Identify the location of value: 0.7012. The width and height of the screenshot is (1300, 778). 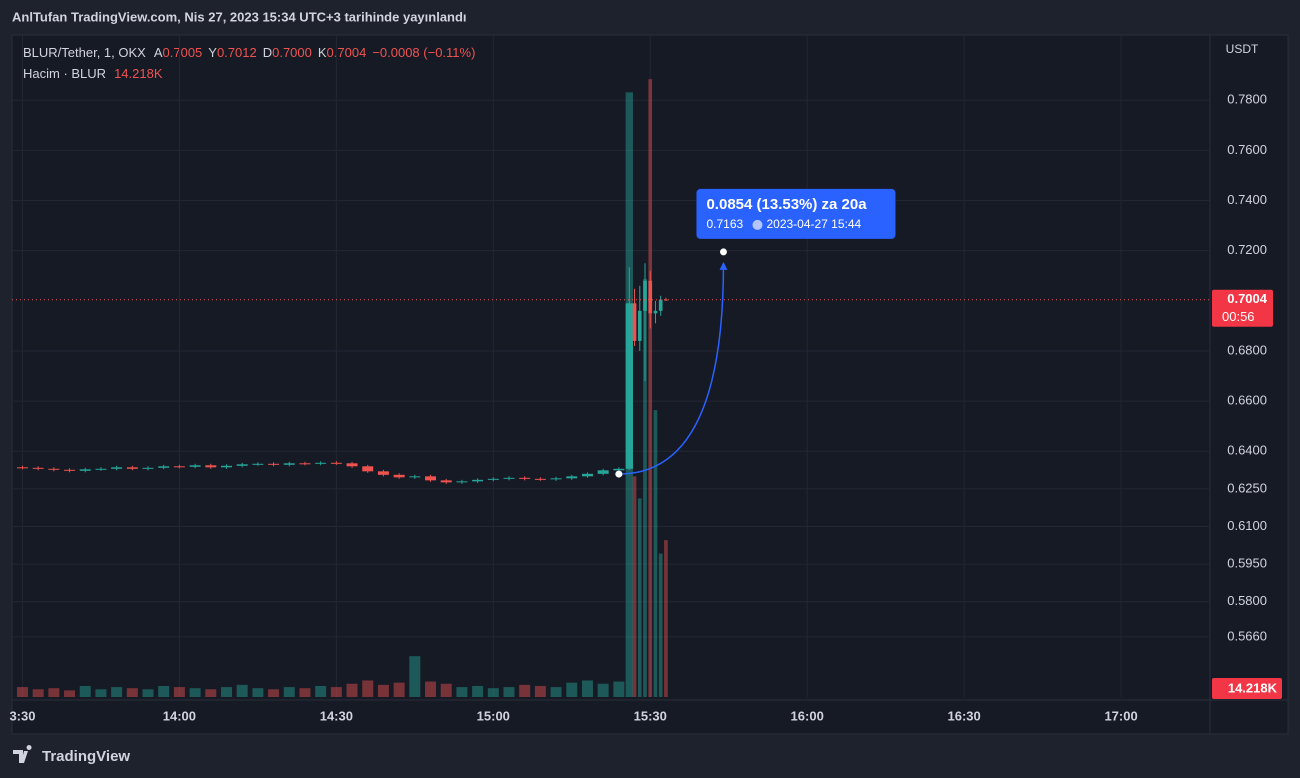
(237, 52).